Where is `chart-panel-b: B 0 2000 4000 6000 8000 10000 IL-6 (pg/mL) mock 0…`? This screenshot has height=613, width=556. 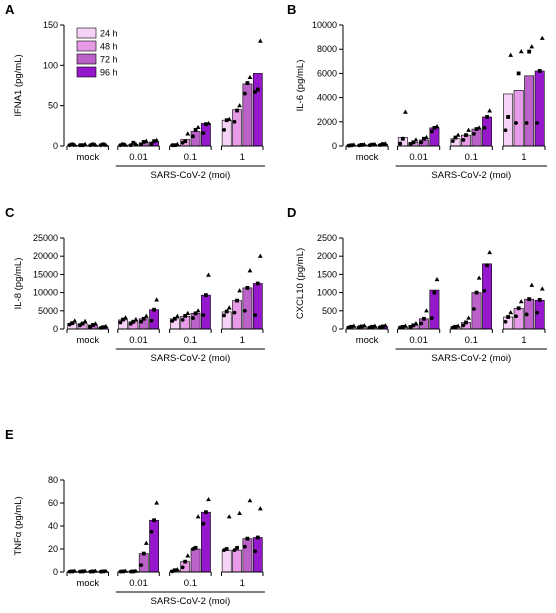 chart-panel-b: B 0 2000 4000 6000 8000 10000 IL-6 (pg/mL) mock 0… is located at coordinates (417, 91).